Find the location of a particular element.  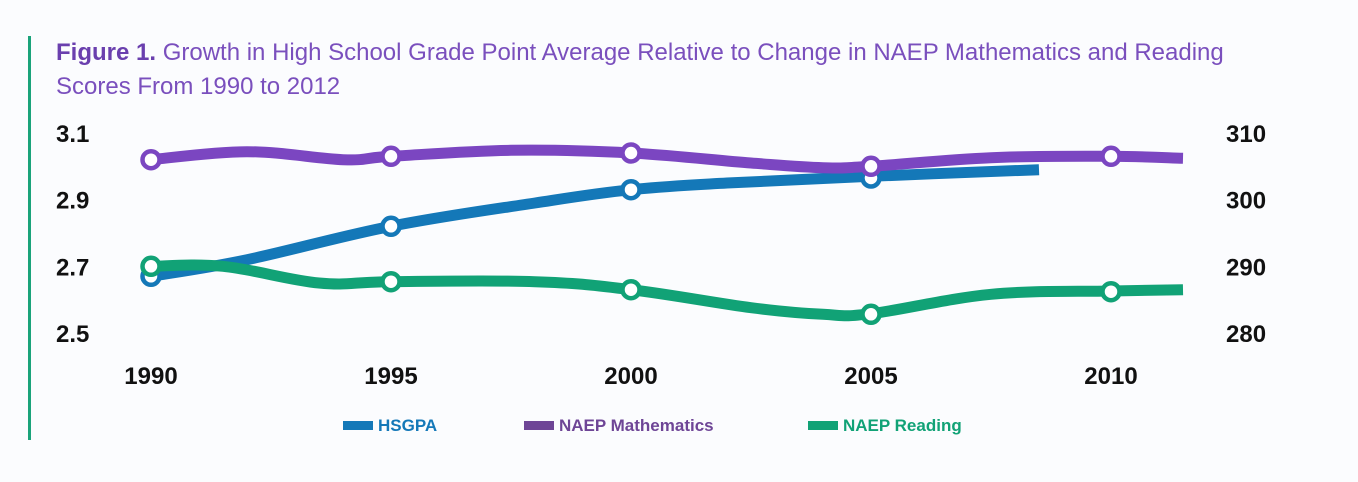

x-tick-label: 2000 is located at coordinates (630, 376).